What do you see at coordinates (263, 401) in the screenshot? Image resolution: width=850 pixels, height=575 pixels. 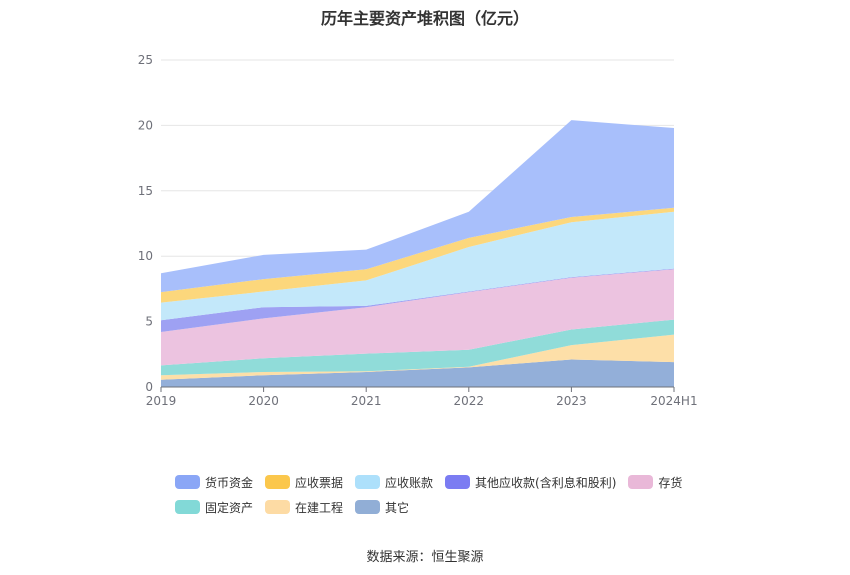 I see `x-tick-label: 2020` at bounding box center [263, 401].